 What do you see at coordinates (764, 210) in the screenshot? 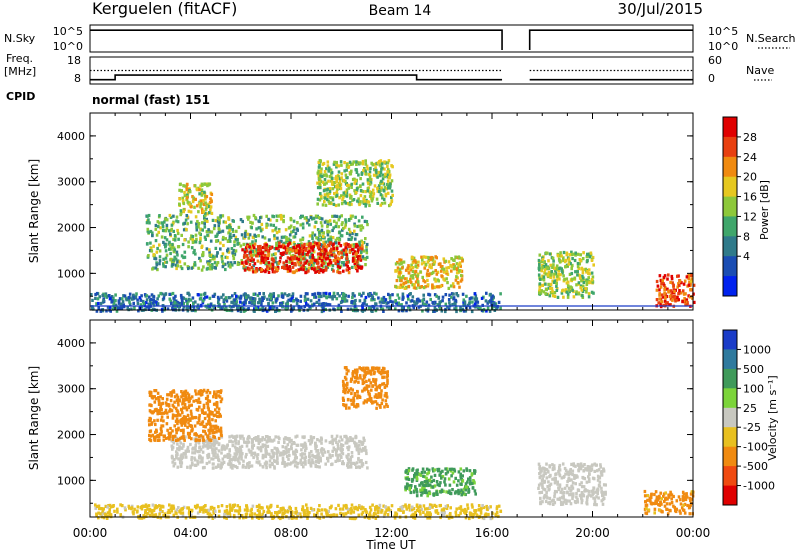
I see `power-colorbar-label: Power [dB]` at bounding box center [764, 210].